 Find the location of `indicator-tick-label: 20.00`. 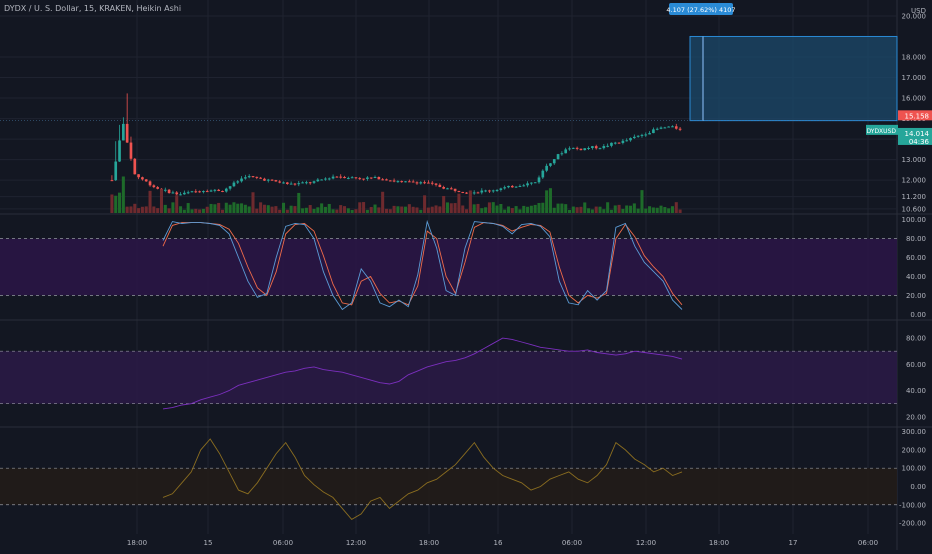

indicator-tick-label: 20.00 is located at coordinates (916, 417).